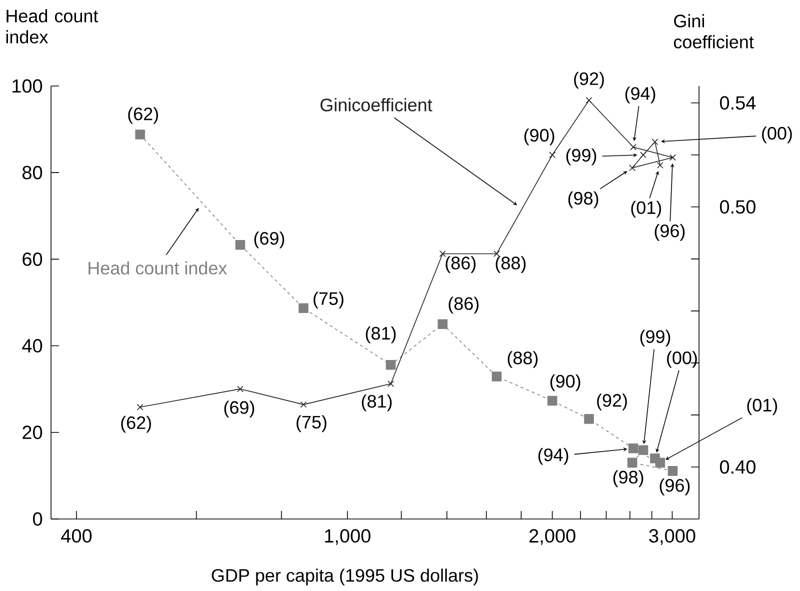  Describe the element at coordinates (32, 433) in the screenshot. I see `y-tick-label: 20` at that location.